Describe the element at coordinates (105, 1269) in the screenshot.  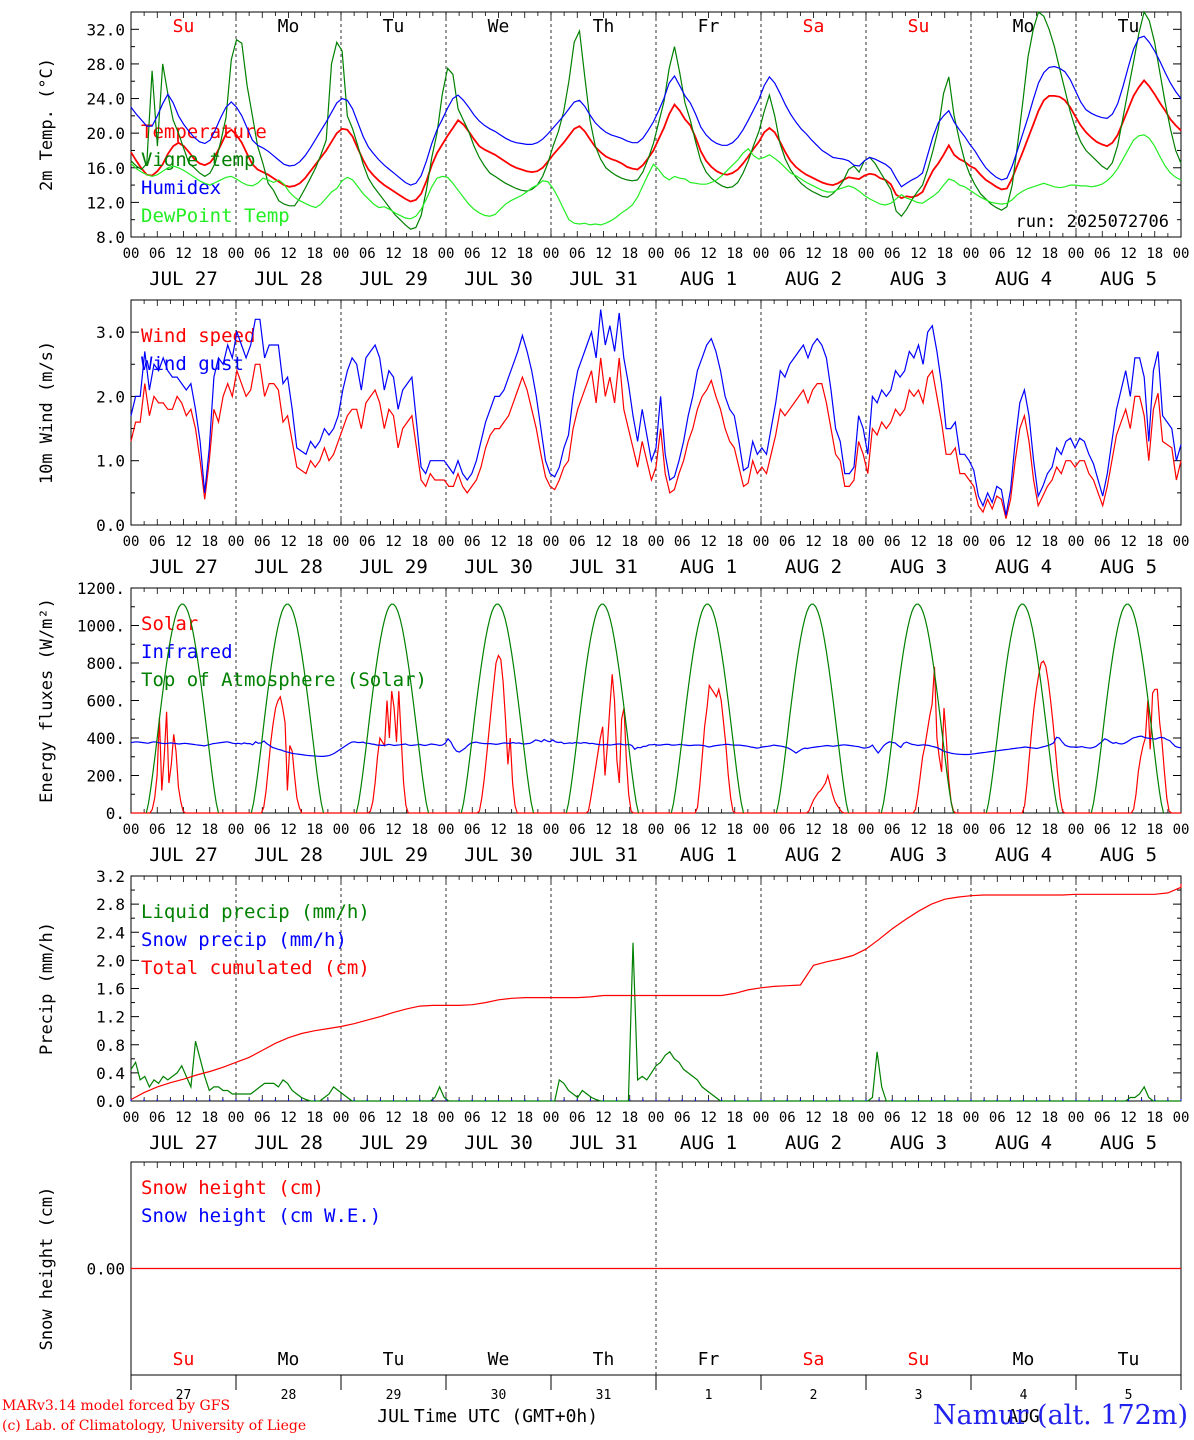
I see `y-tick-label: 0.00` at that location.